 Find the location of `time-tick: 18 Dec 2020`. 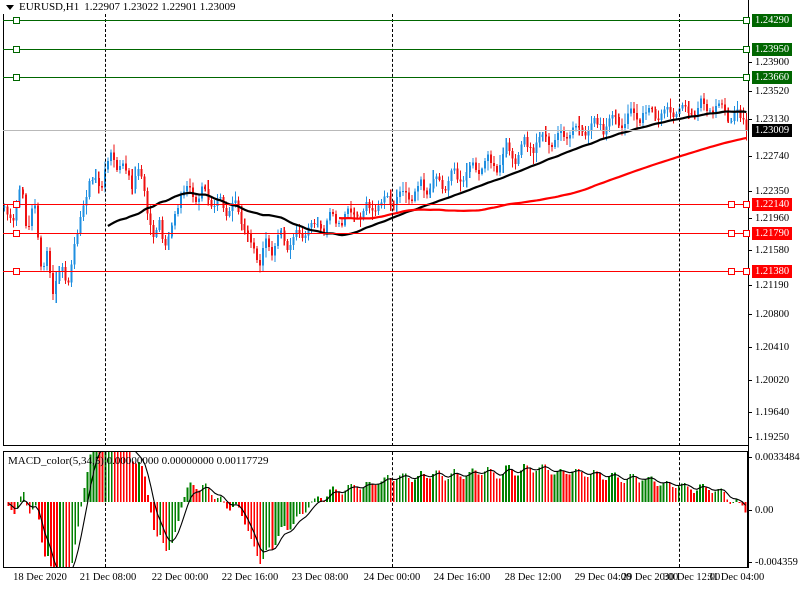

time-tick: 18 Dec 2020 is located at coordinates (40, 577).